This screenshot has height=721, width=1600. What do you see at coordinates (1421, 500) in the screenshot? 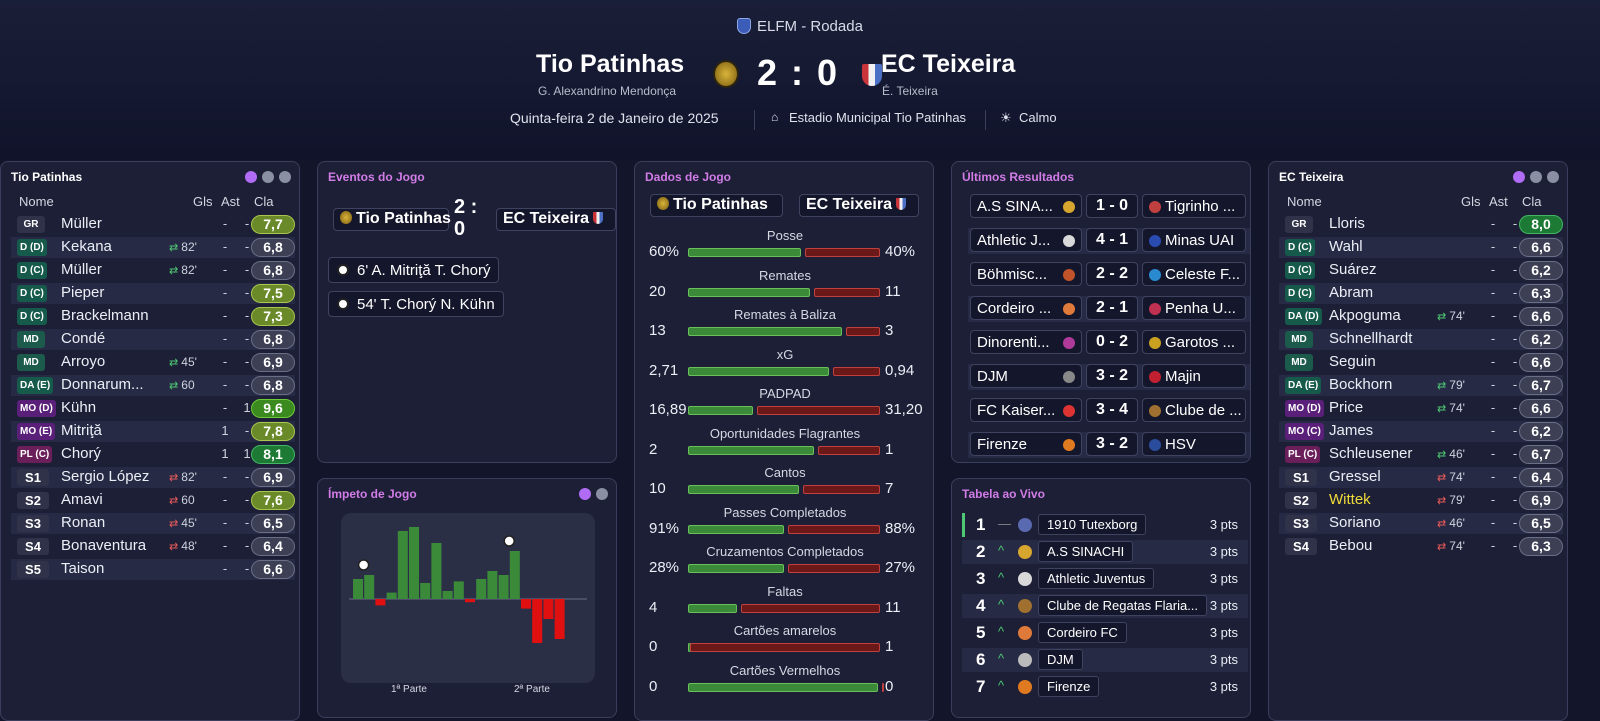
I see `player-row: S2 Wittek ⇄ 79' - -6,9` at bounding box center [1421, 500].